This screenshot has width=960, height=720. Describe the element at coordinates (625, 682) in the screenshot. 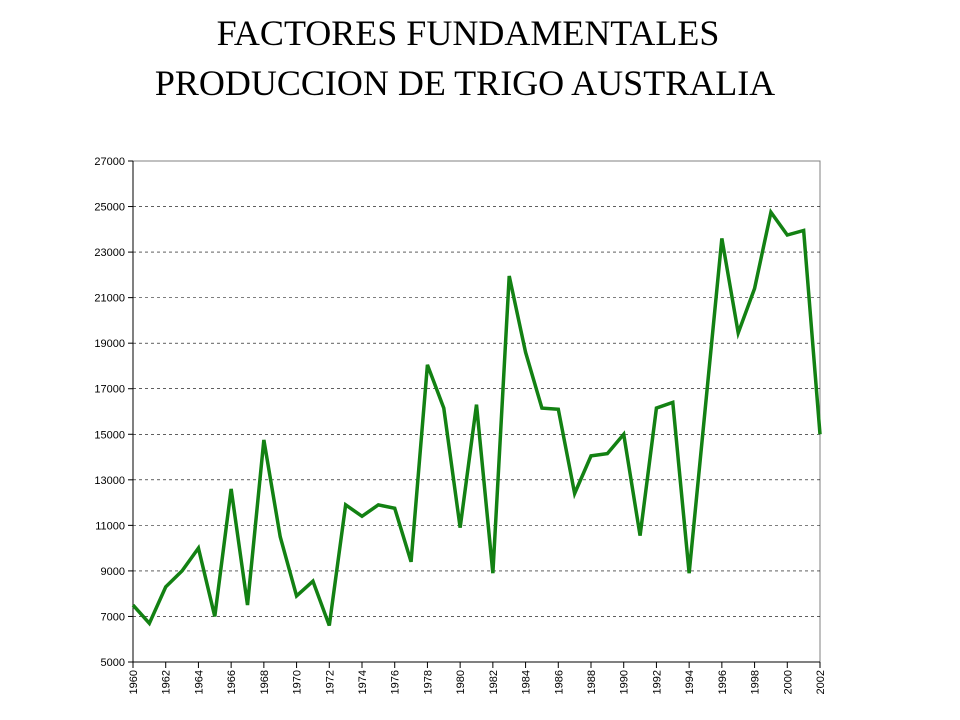

I see `x-tick-label: 1990` at that location.